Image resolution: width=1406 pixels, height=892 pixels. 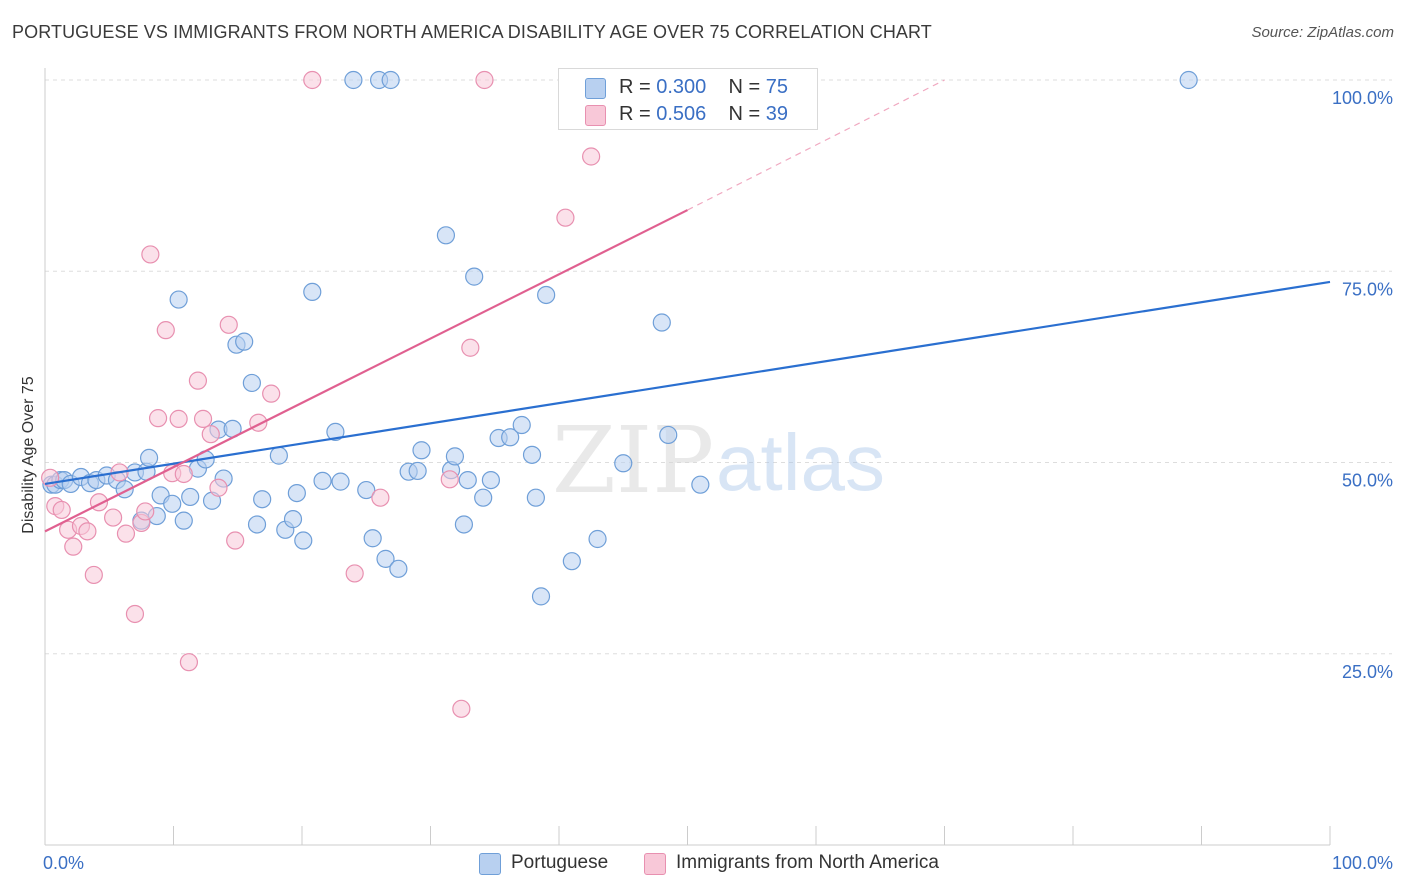 What do you see at coordinates (63, 863) in the screenshot?
I see `x-tick-label-min: 0.0%` at bounding box center [63, 863].